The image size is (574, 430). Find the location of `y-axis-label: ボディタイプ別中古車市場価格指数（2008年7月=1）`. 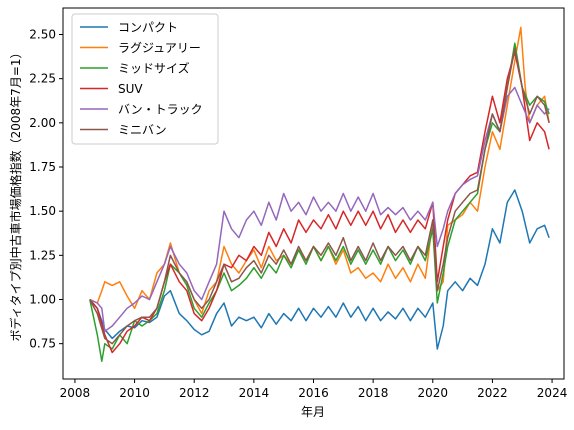

y-axis-label: ボディタイプ別中古車市場価格指数（2008年7月=1） is located at coordinates (15, 193).